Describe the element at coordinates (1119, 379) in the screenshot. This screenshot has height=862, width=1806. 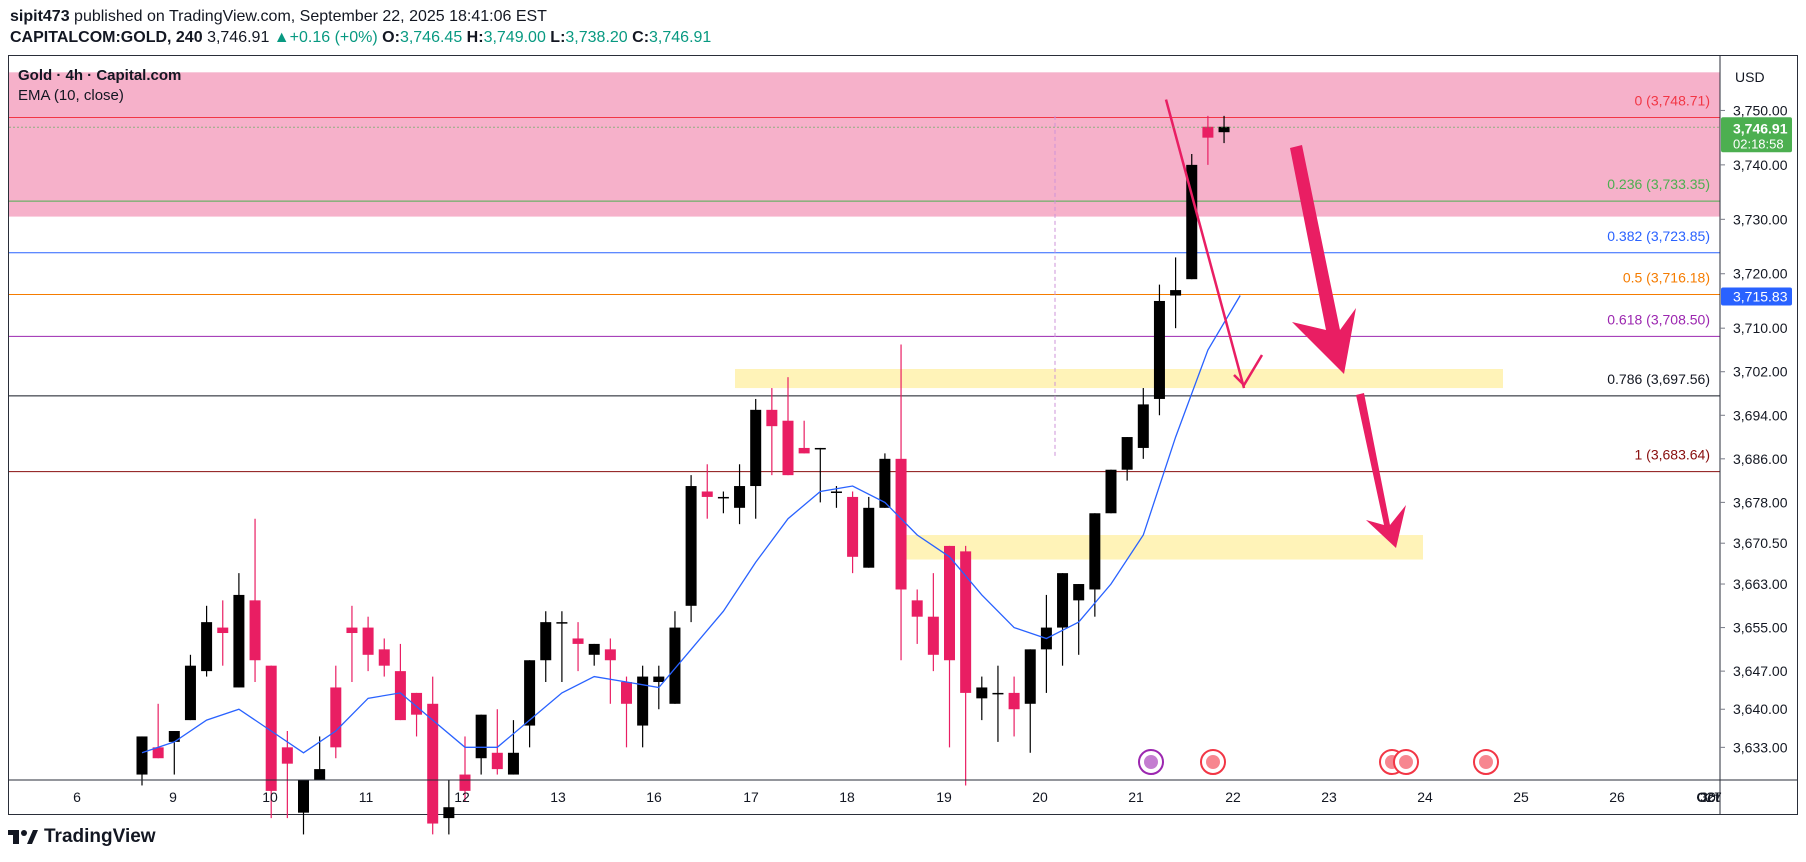
I see `support-zone` at that location.